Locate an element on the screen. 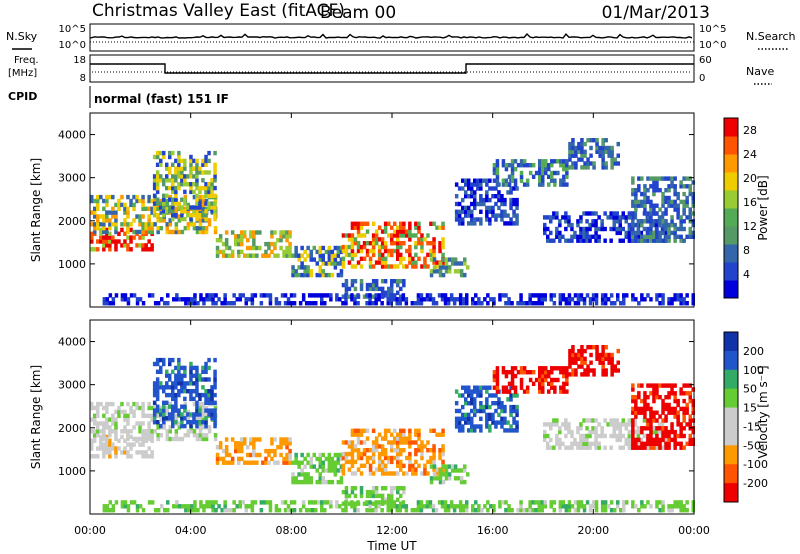 Image resolution: width=800 pixels, height=554 pixels. power-swatch is located at coordinates (731, 163).